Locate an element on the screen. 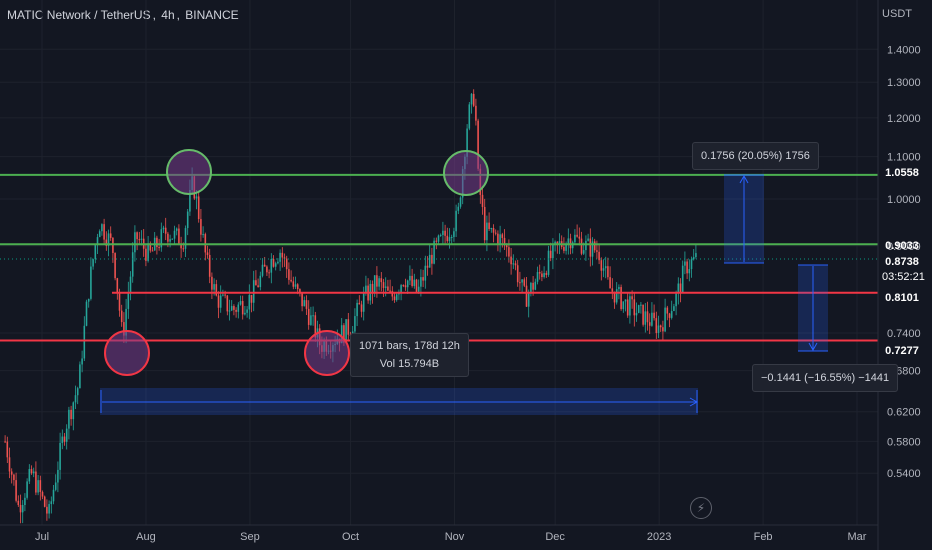 The height and width of the screenshot is (550, 932). currency-label: USDT is located at coordinates (897, 14).